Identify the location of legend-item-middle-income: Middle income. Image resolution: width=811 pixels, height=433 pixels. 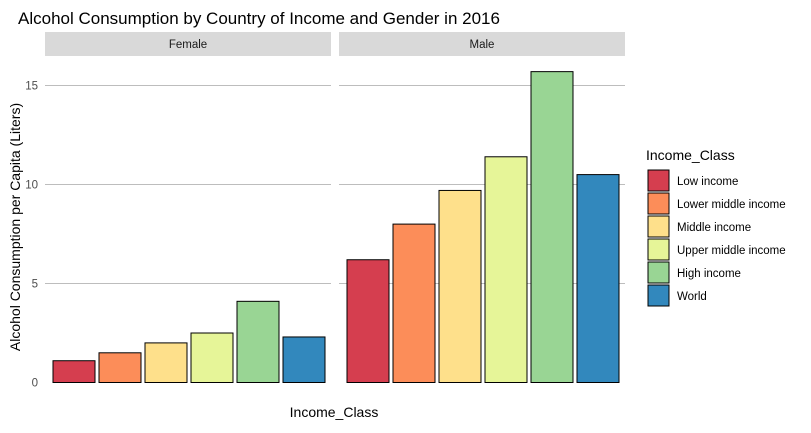
(699, 226).